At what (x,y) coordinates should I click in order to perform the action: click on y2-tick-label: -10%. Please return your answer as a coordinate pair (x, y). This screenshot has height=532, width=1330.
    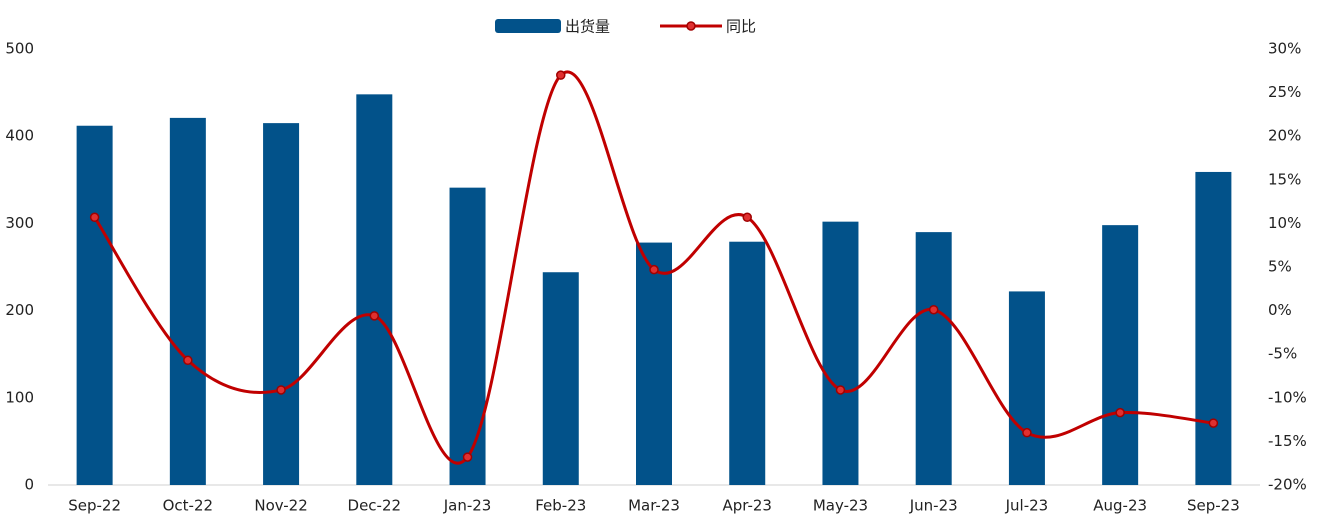
    Looking at the image, I should click on (1287, 397).